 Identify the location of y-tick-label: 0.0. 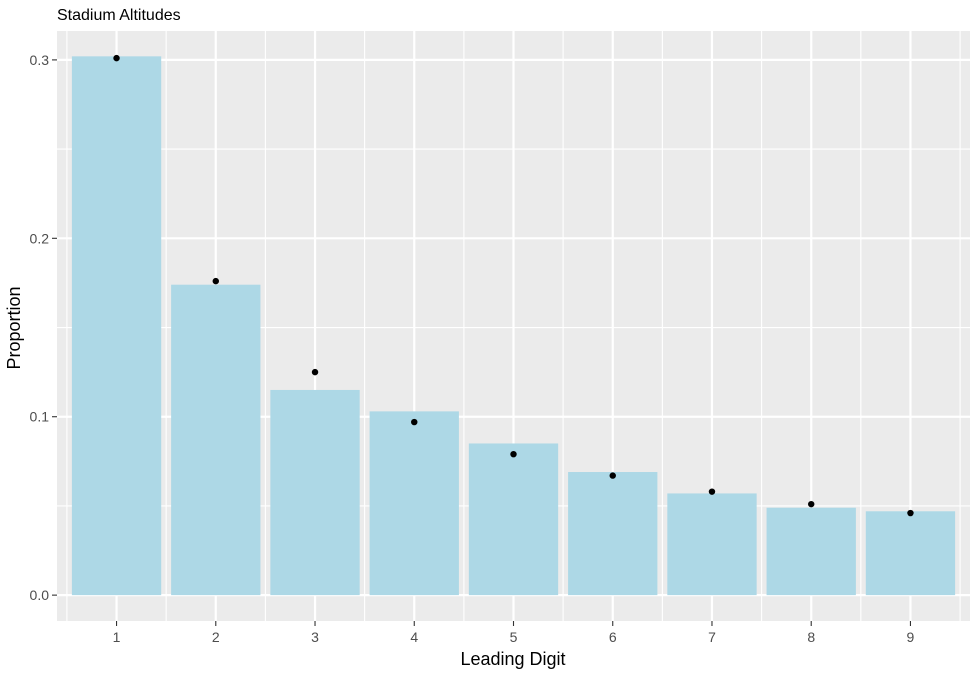
(40, 595).